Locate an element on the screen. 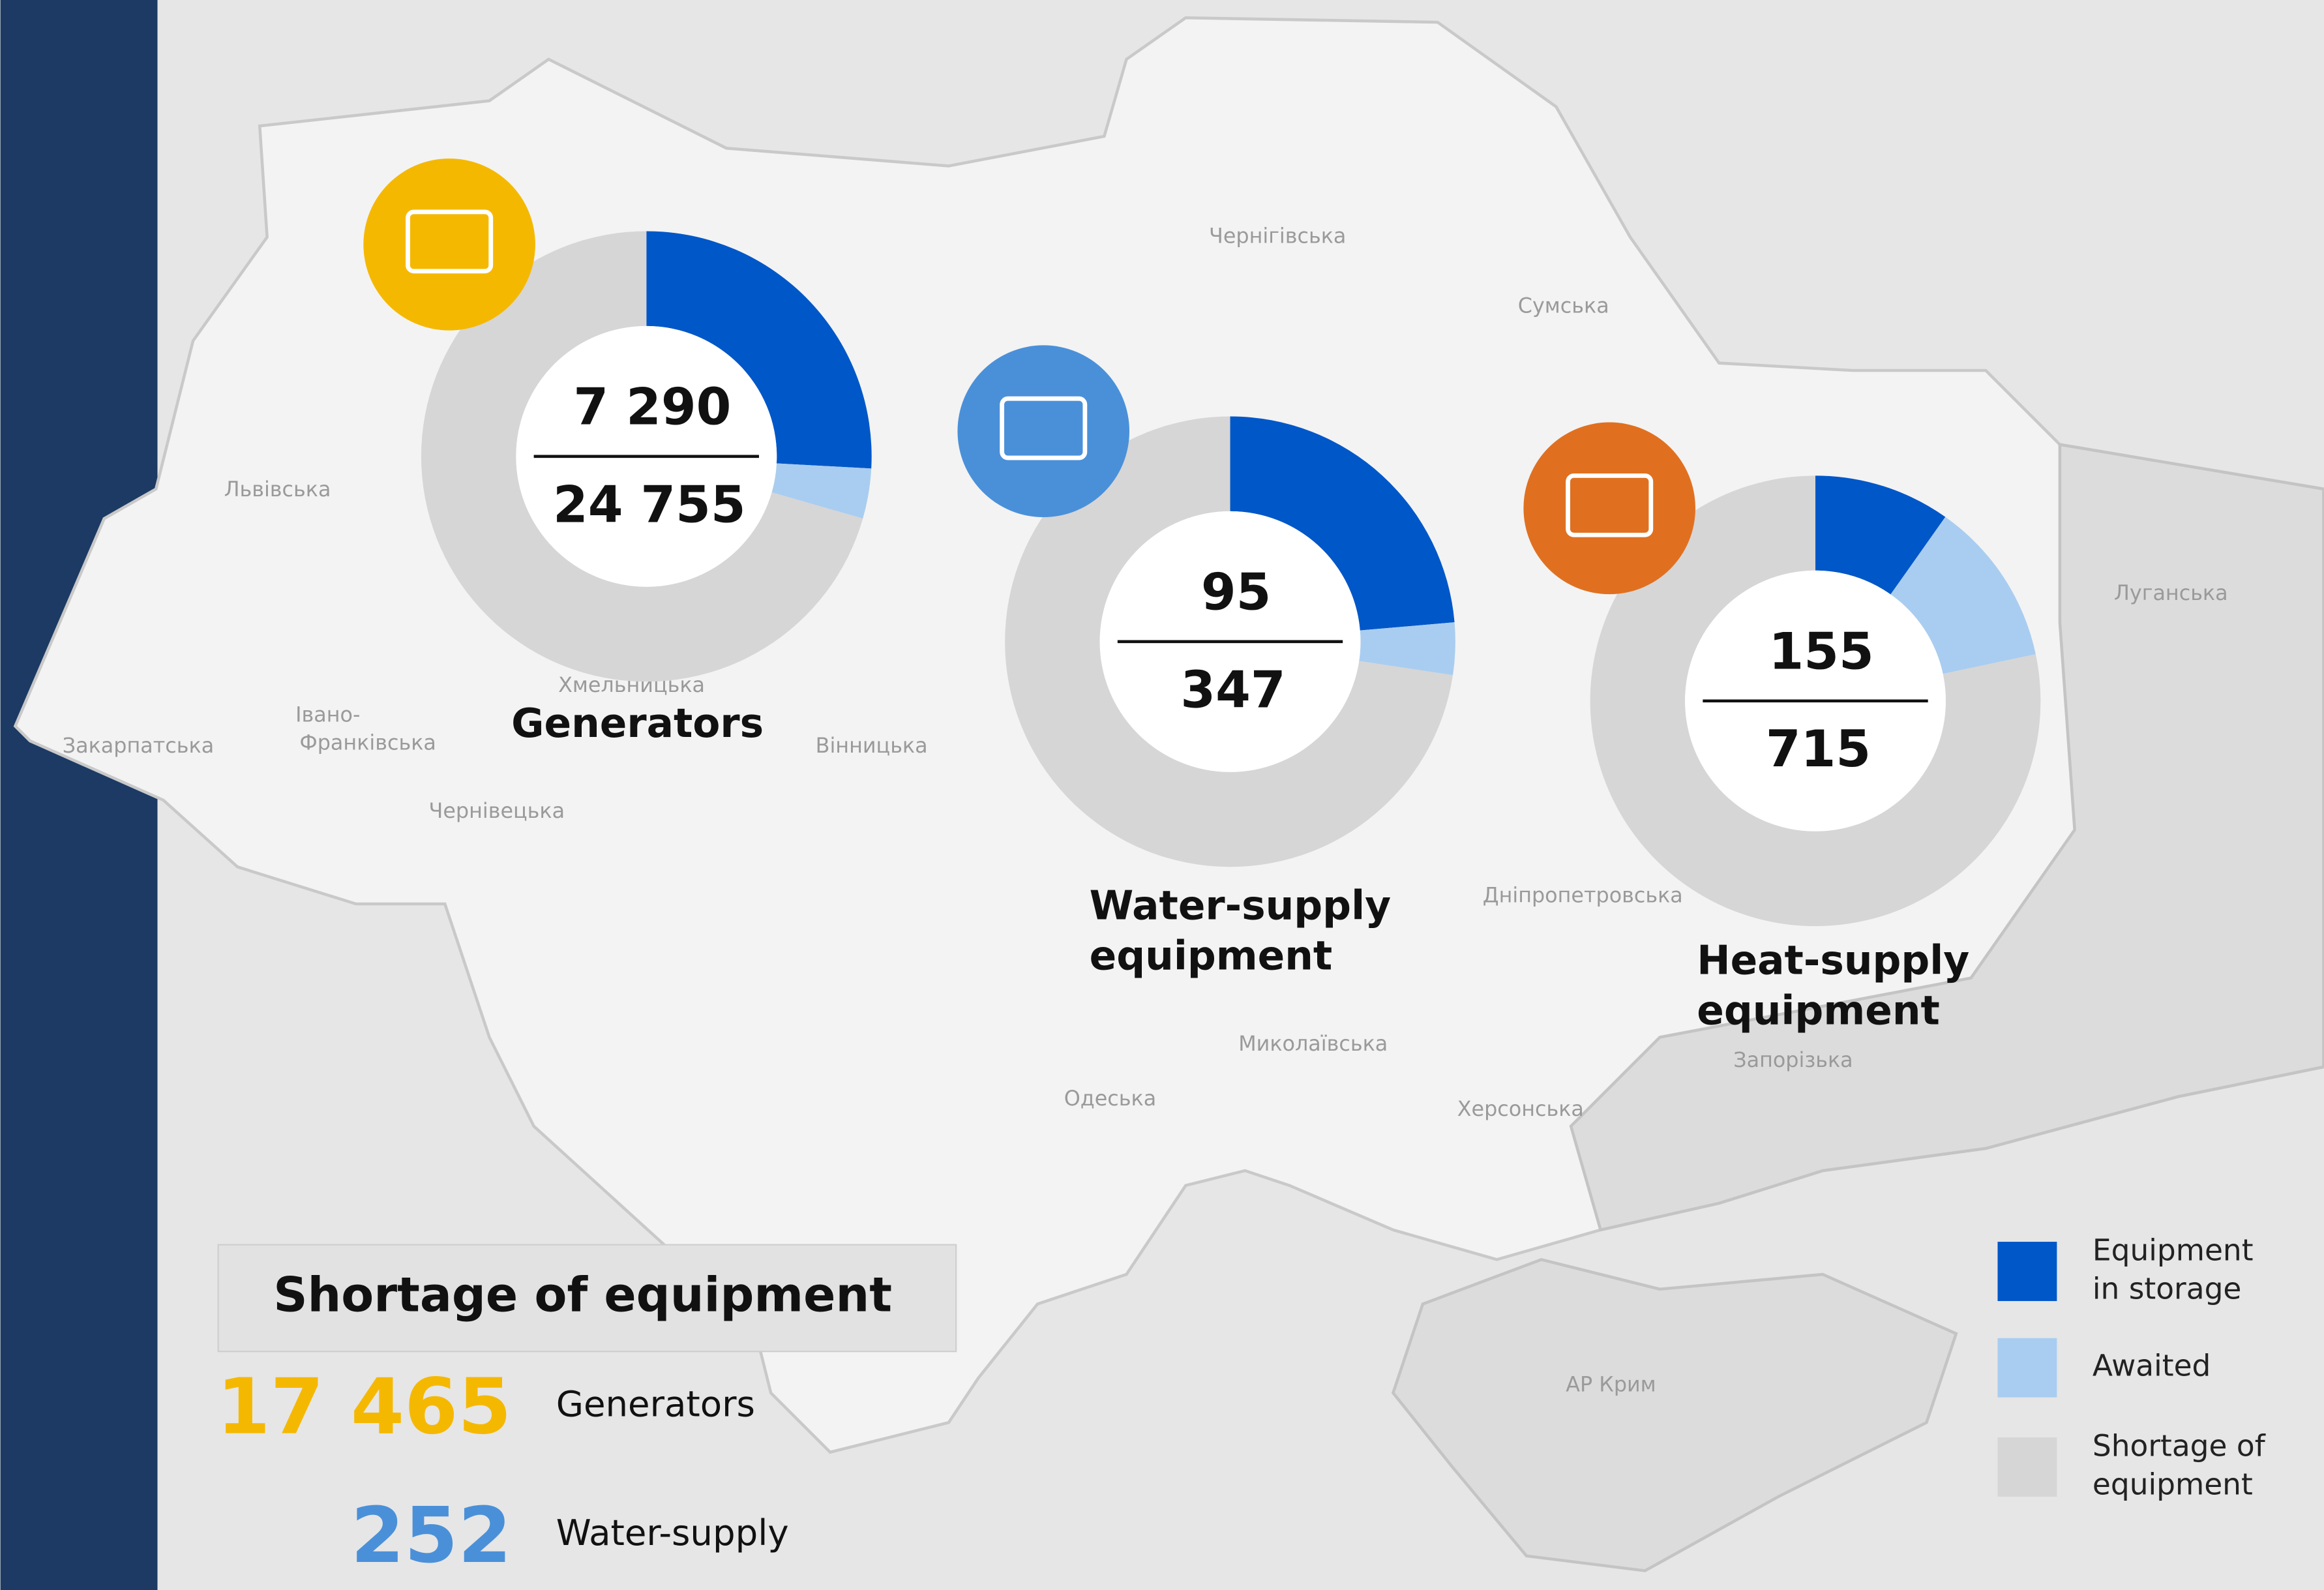 Image resolution: width=2324 pixels, height=1590 pixels. region-label: Сумська is located at coordinates (1564, 305).